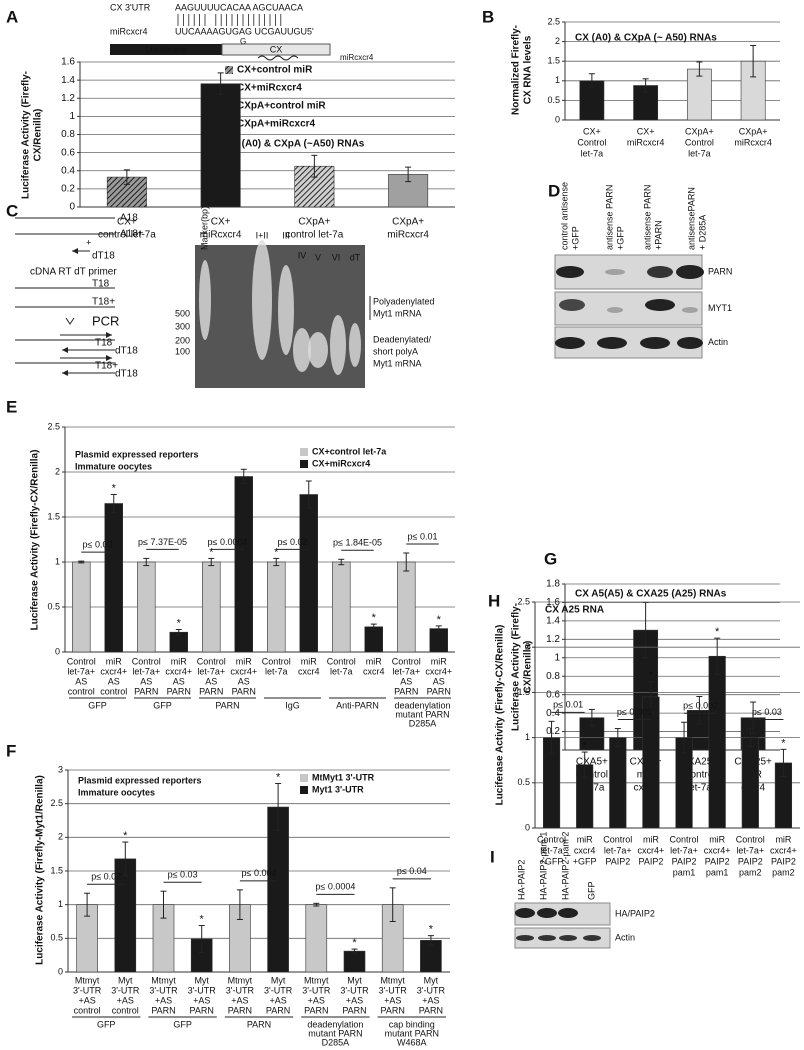  What do you see at coordinates (521, 880) in the screenshot?
I see `gel-lane-label: HA-PAIP2` at bounding box center [521, 880].